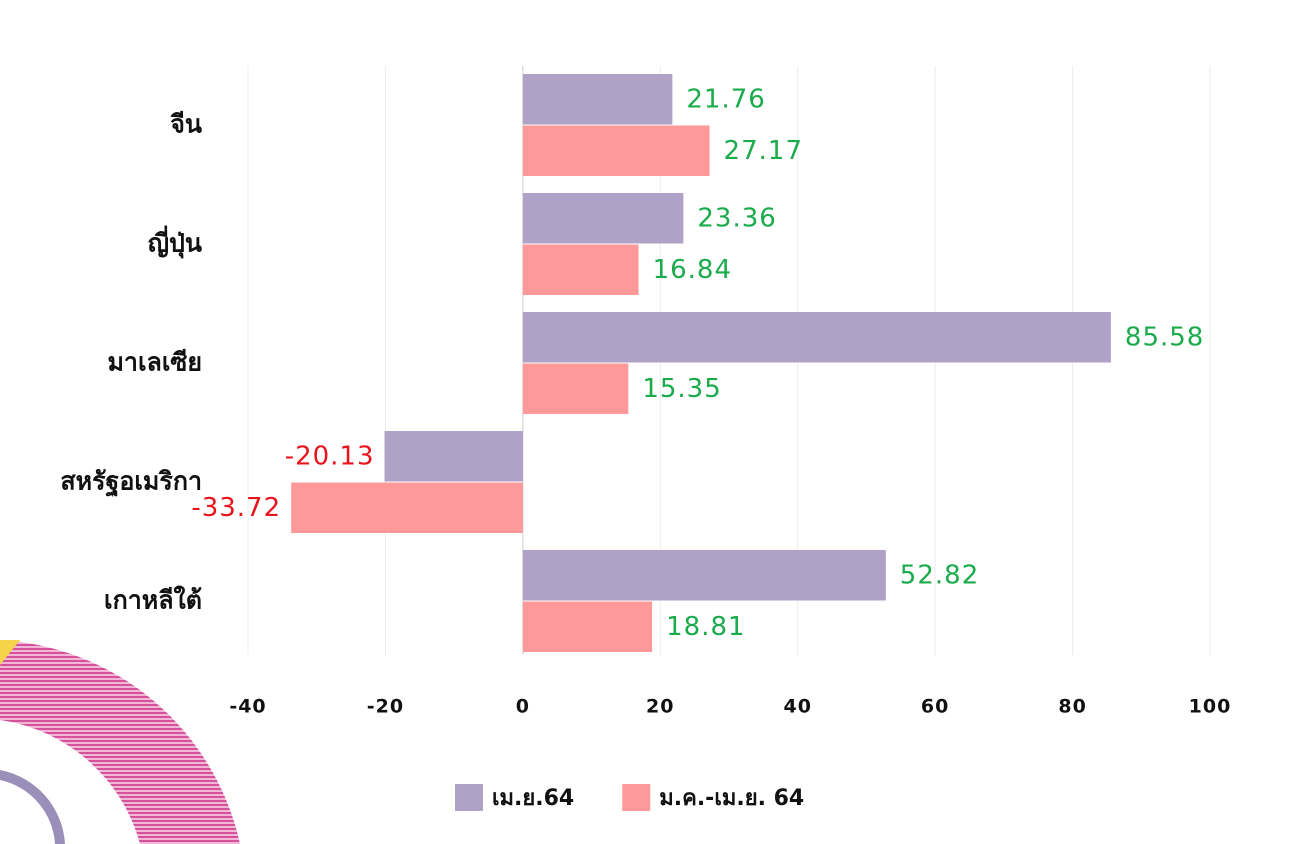 Image resolution: width=1306 pixels, height=844 pixels. I want to click on value-label: 52.82, so click(939, 575).